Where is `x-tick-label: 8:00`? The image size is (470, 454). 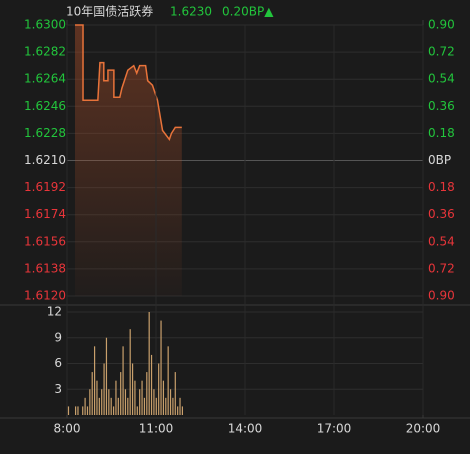
x-tick-label: 8:00 is located at coordinates (67, 429).